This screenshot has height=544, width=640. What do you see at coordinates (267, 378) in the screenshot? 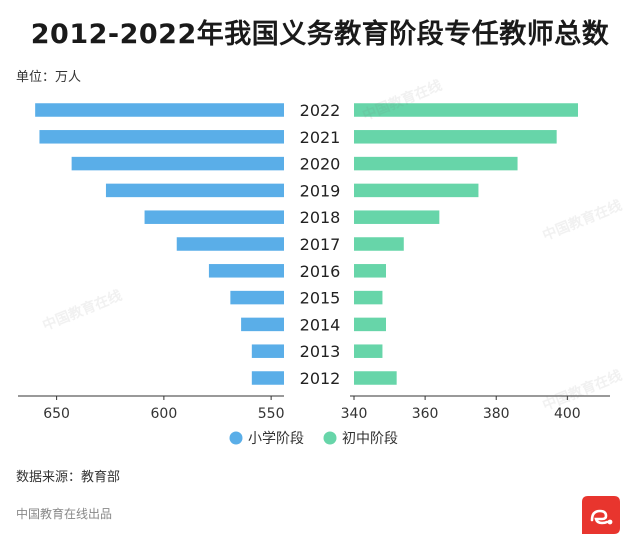
I see `bar-primary-2012` at bounding box center [267, 378].